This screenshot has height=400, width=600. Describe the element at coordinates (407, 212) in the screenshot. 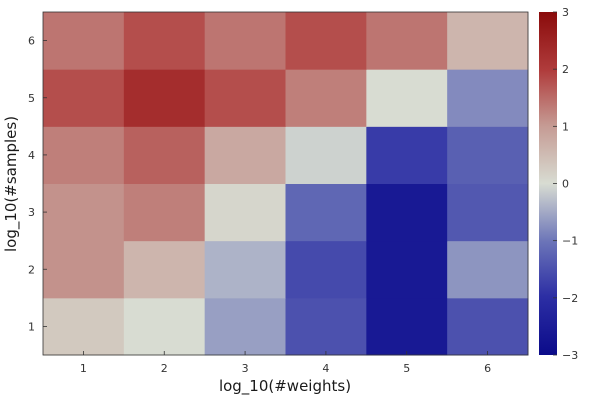

I see `heatmap-cell-x5-y3` at that location.